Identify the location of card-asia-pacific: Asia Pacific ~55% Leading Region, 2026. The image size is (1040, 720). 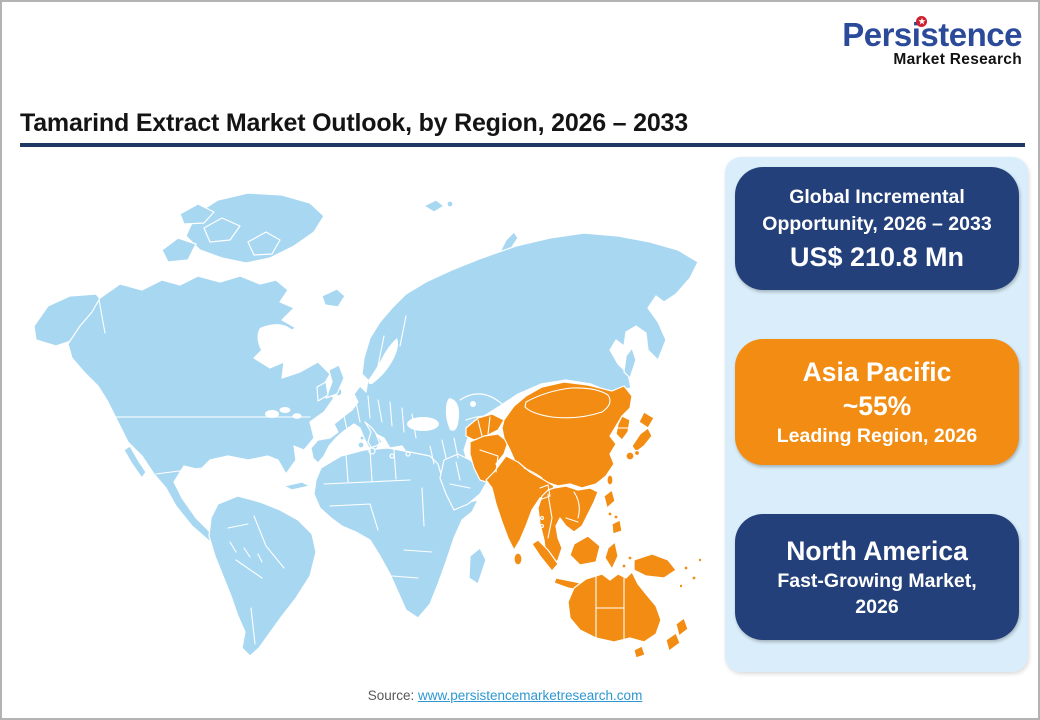
(877, 402).